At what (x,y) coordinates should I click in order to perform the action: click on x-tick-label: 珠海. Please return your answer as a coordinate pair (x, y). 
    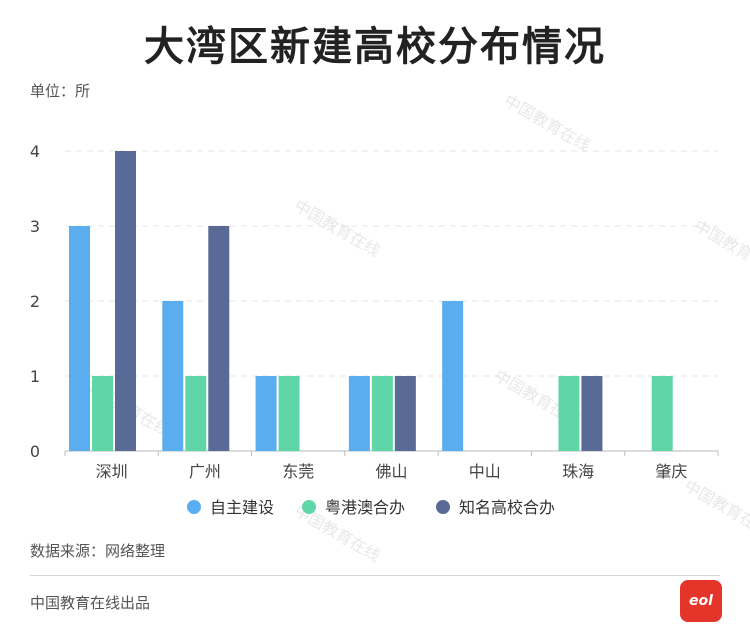
    Looking at the image, I should click on (578, 471).